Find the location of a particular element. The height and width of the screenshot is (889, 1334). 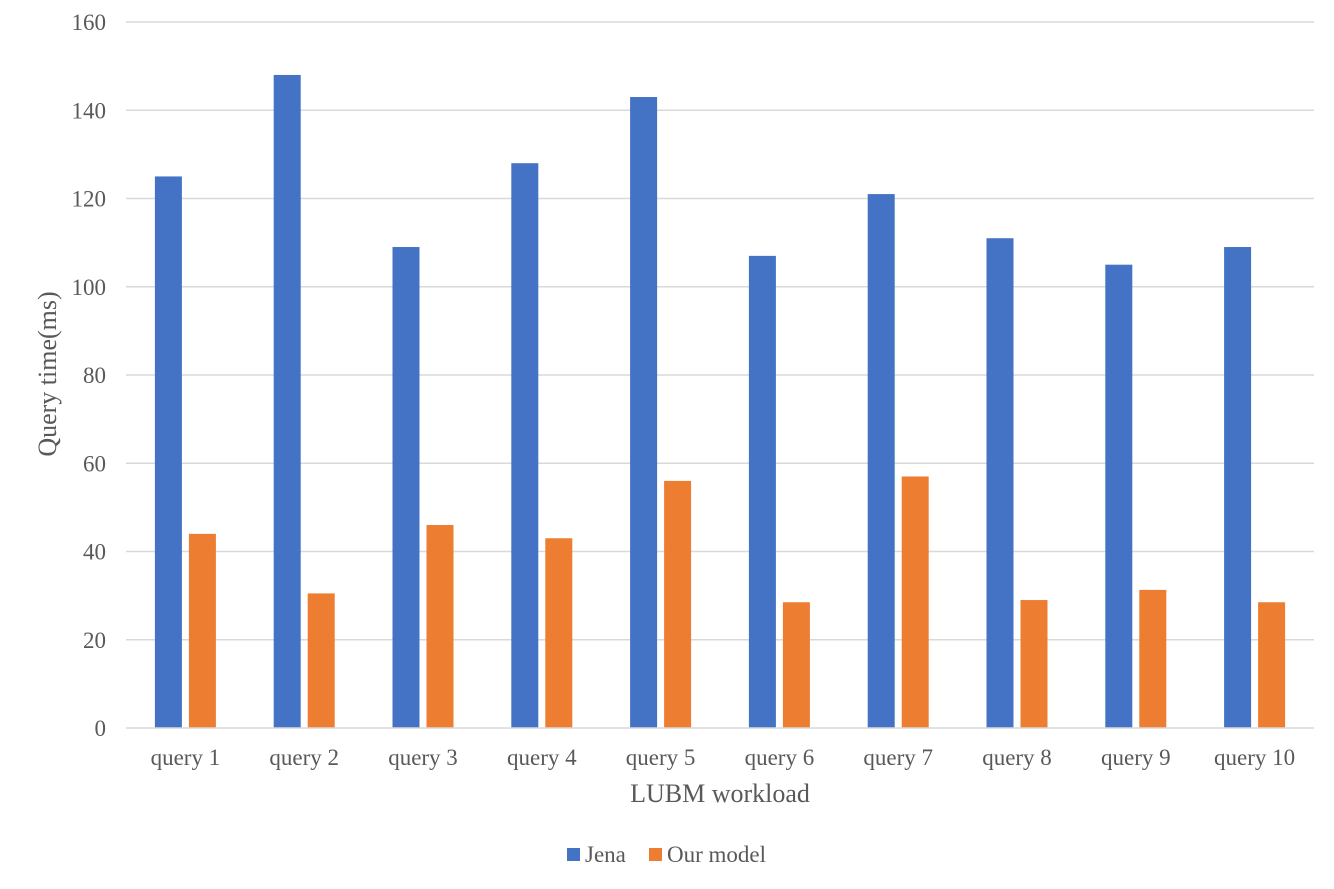

y-tick-label: 60 is located at coordinates (94, 463).